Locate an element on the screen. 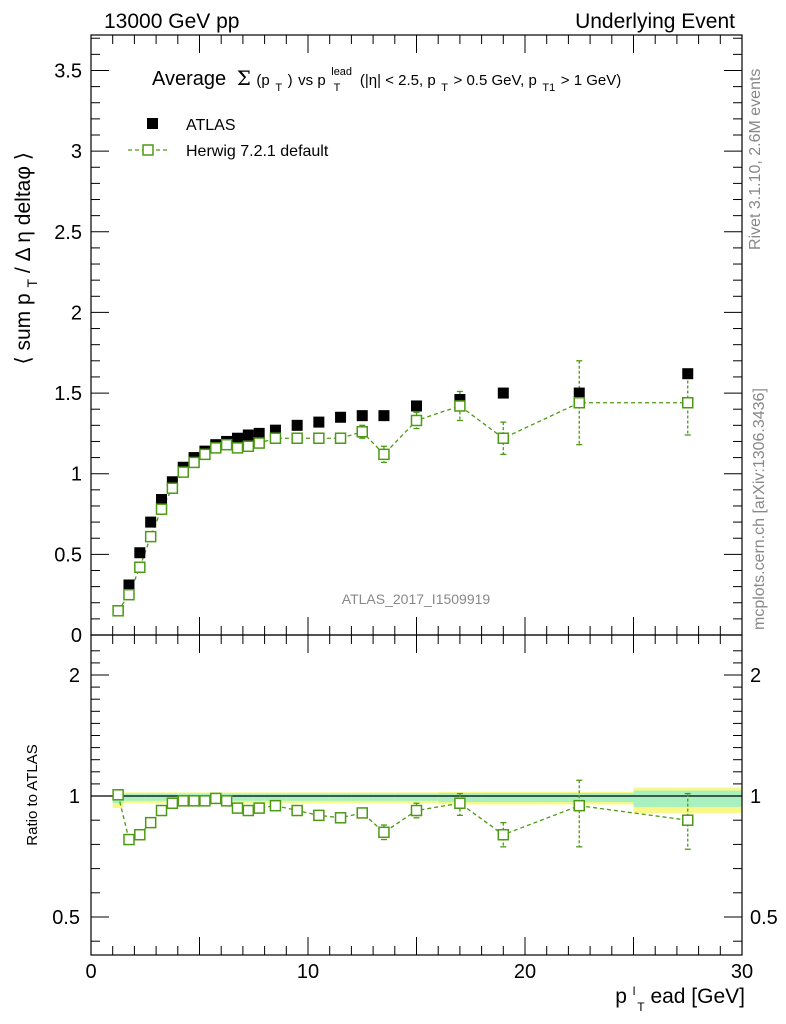  ratio-xlabel: p l T ead [GeV] is located at coordinates (680, 996).